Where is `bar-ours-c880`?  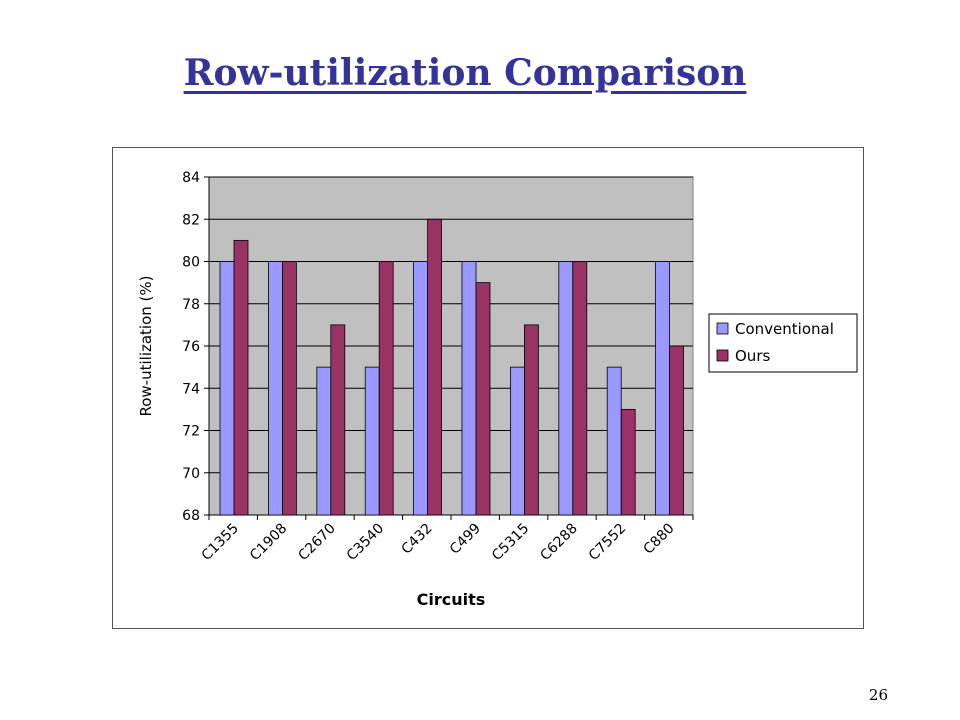 bar-ours-c880 is located at coordinates (676, 430).